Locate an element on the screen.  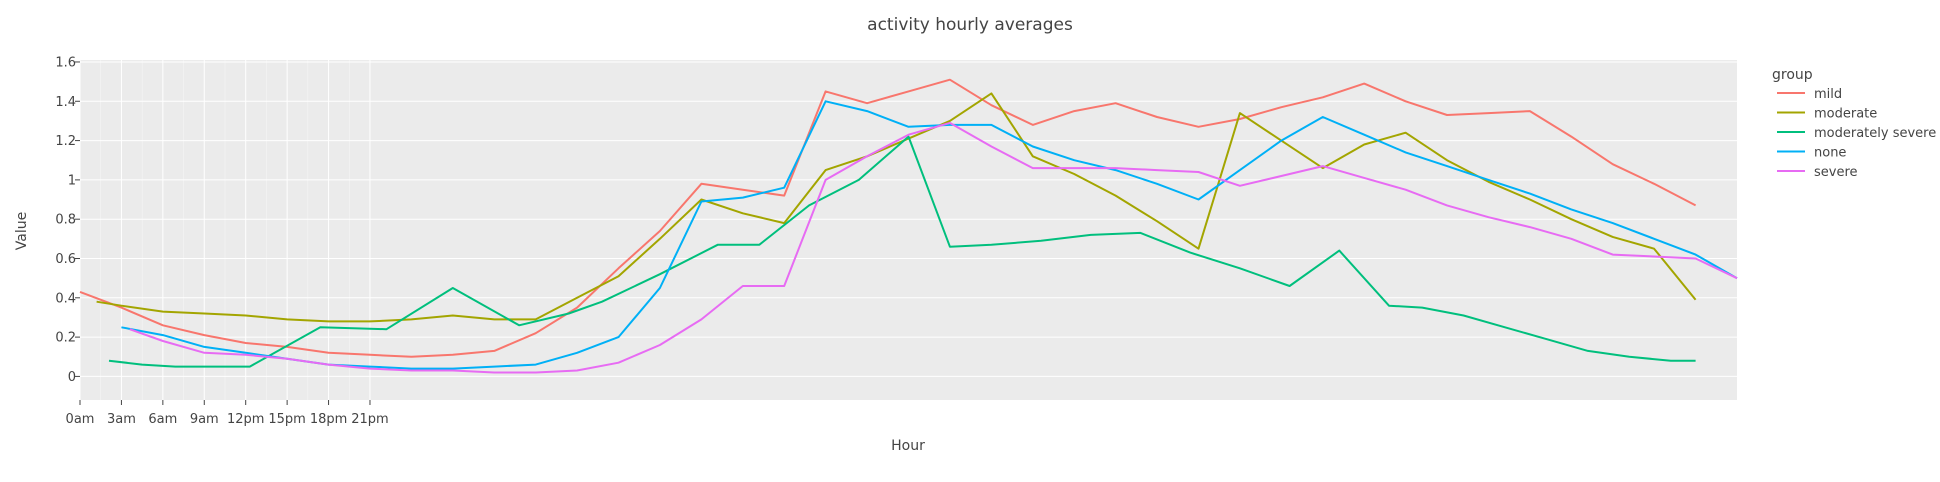
y-tick-label: 0.8 is located at coordinates (65, 220).